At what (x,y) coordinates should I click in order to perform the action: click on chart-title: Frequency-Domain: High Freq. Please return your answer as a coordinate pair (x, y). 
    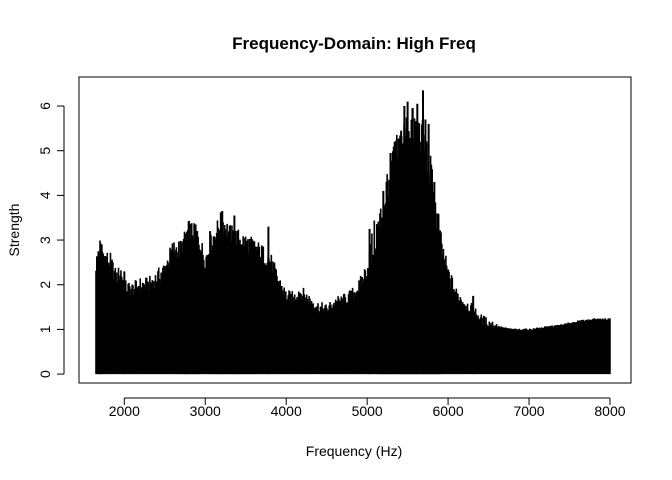
    Looking at the image, I should click on (354, 43).